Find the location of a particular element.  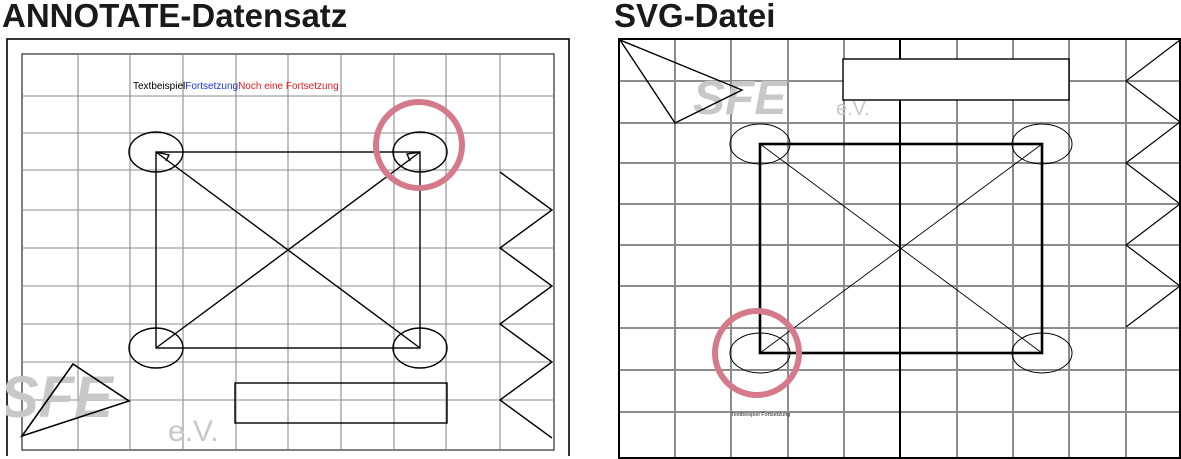

ellipse-bottom-left is located at coordinates (156, 348).